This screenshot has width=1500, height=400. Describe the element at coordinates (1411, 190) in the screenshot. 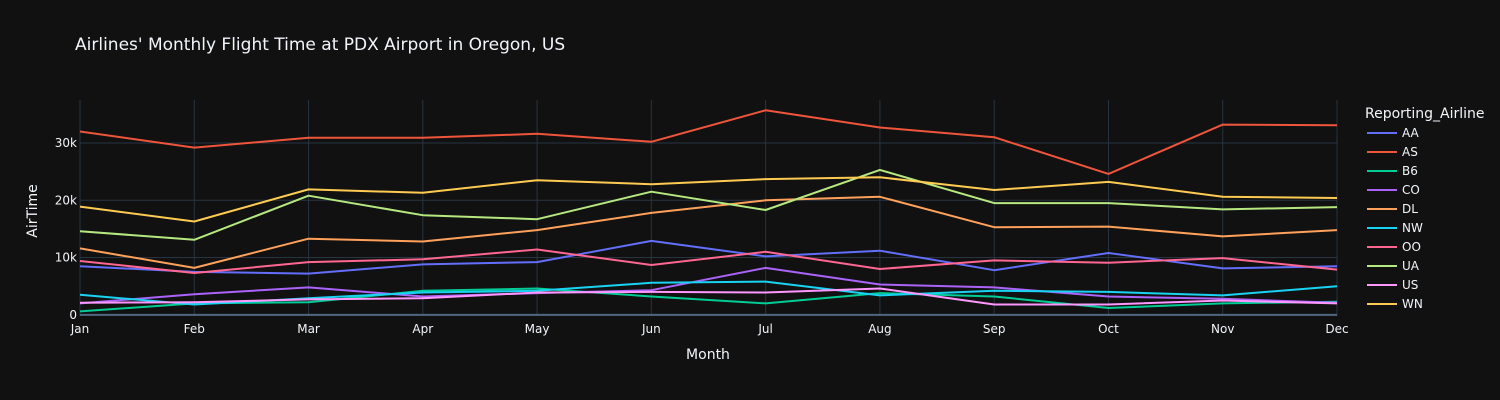

I see `legend-label: CO` at that location.